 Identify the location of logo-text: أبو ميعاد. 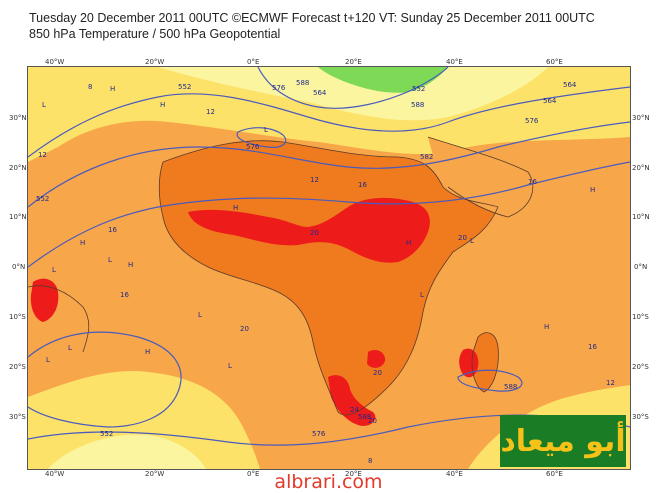
(563, 441).